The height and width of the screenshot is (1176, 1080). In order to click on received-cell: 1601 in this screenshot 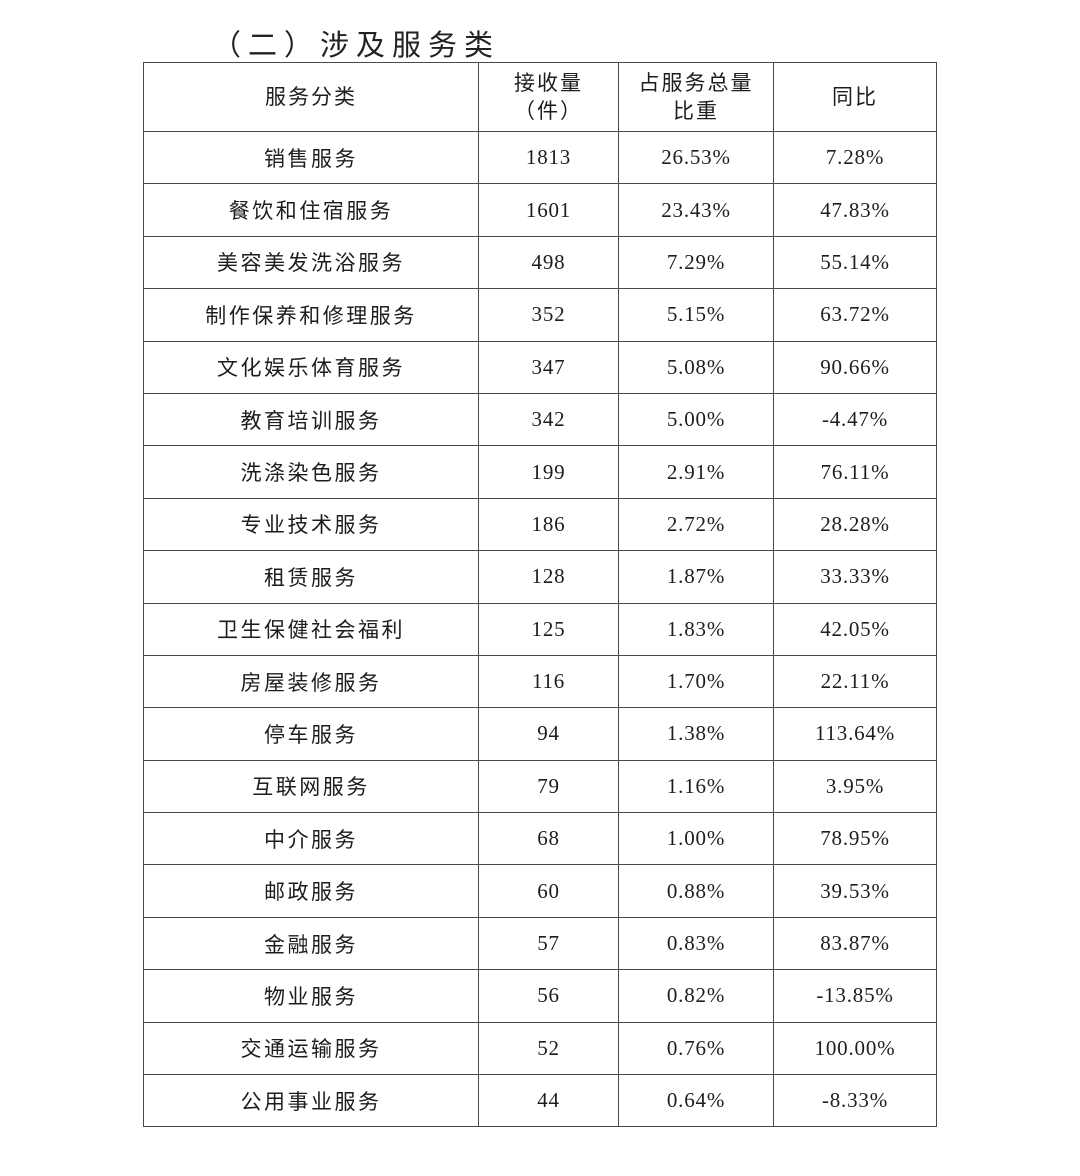, I will do `click(548, 210)`.